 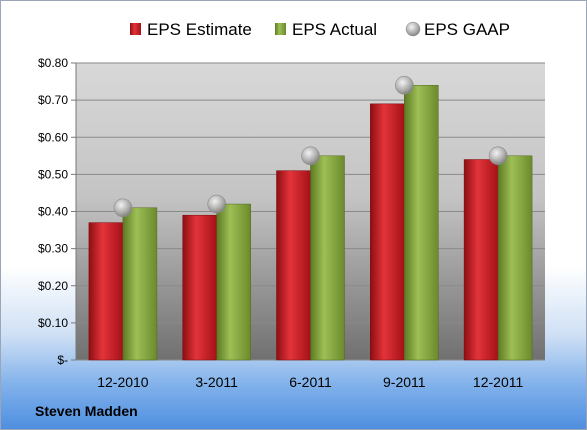 What do you see at coordinates (123, 382) in the screenshot?
I see `x-tick-label: 12-2010` at bounding box center [123, 382].